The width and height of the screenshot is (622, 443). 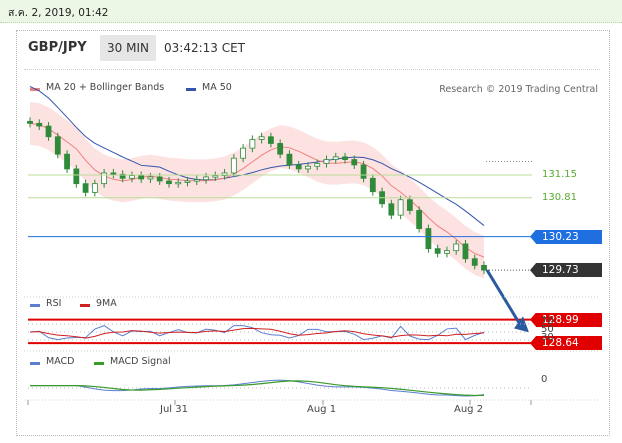 What do you see at coordinates (58, 13) in the screenshot?
I see `date-stamp: ส.ค. 2, 2019, 01:42` at bounding box center [58, 13].